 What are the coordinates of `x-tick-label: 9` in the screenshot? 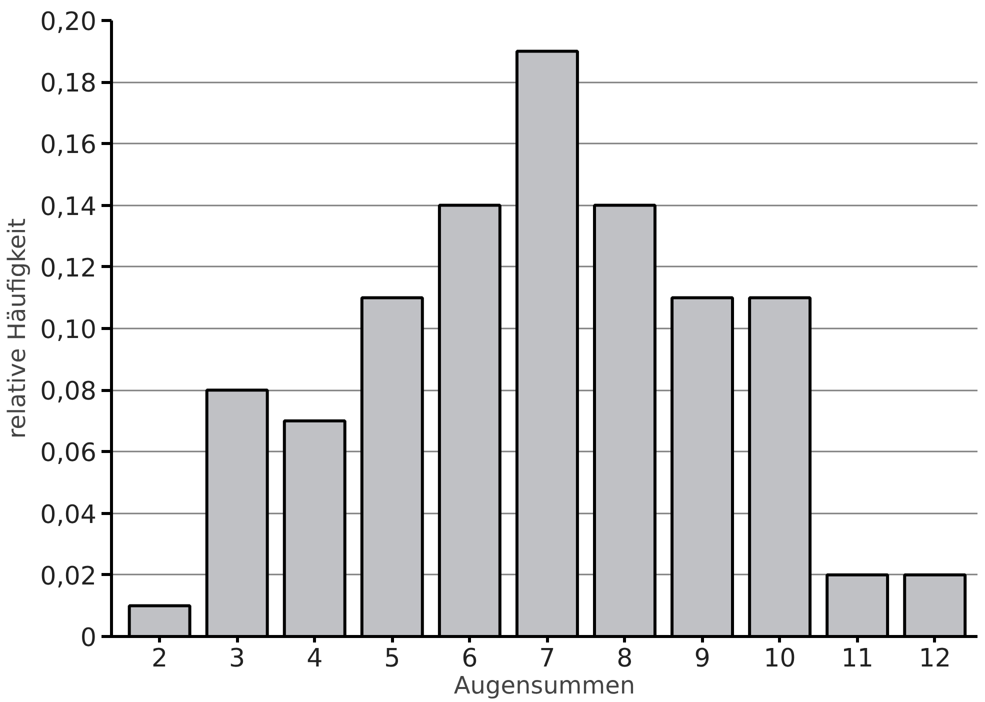 It's located at (702, 657).